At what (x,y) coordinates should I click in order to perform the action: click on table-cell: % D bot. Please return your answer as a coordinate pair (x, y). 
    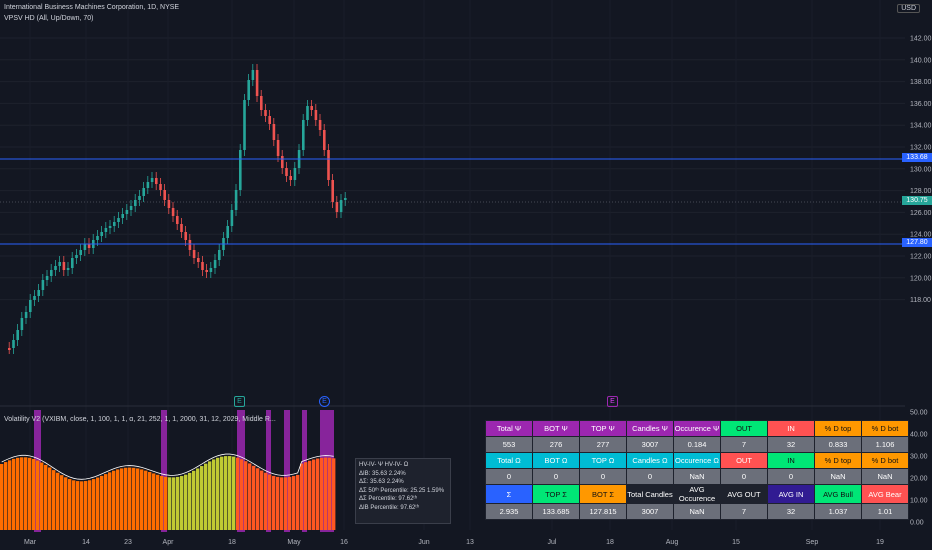
    Looking at the image, I should click on (885, 460).